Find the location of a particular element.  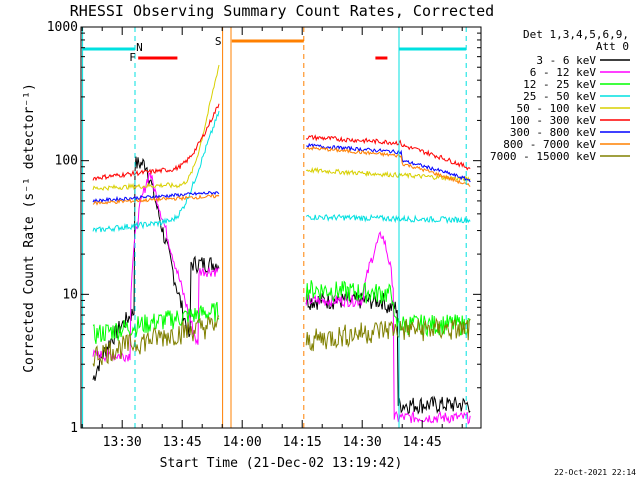

x-tick-label: 14:15 is located at coordinates (302, 442).